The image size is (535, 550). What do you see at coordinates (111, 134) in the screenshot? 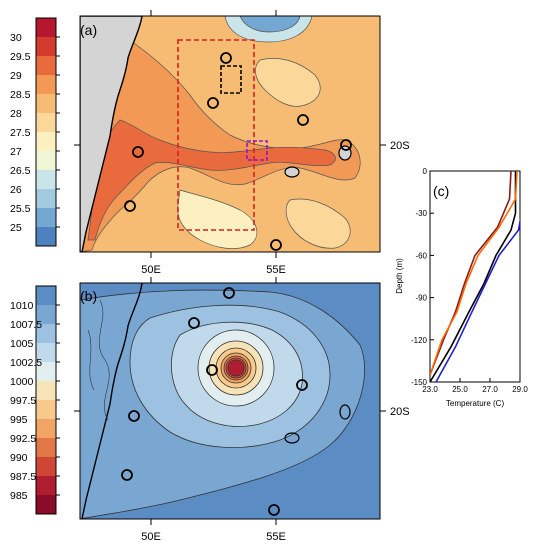
I see `land-madagascar` at bounding box center [111, 134].